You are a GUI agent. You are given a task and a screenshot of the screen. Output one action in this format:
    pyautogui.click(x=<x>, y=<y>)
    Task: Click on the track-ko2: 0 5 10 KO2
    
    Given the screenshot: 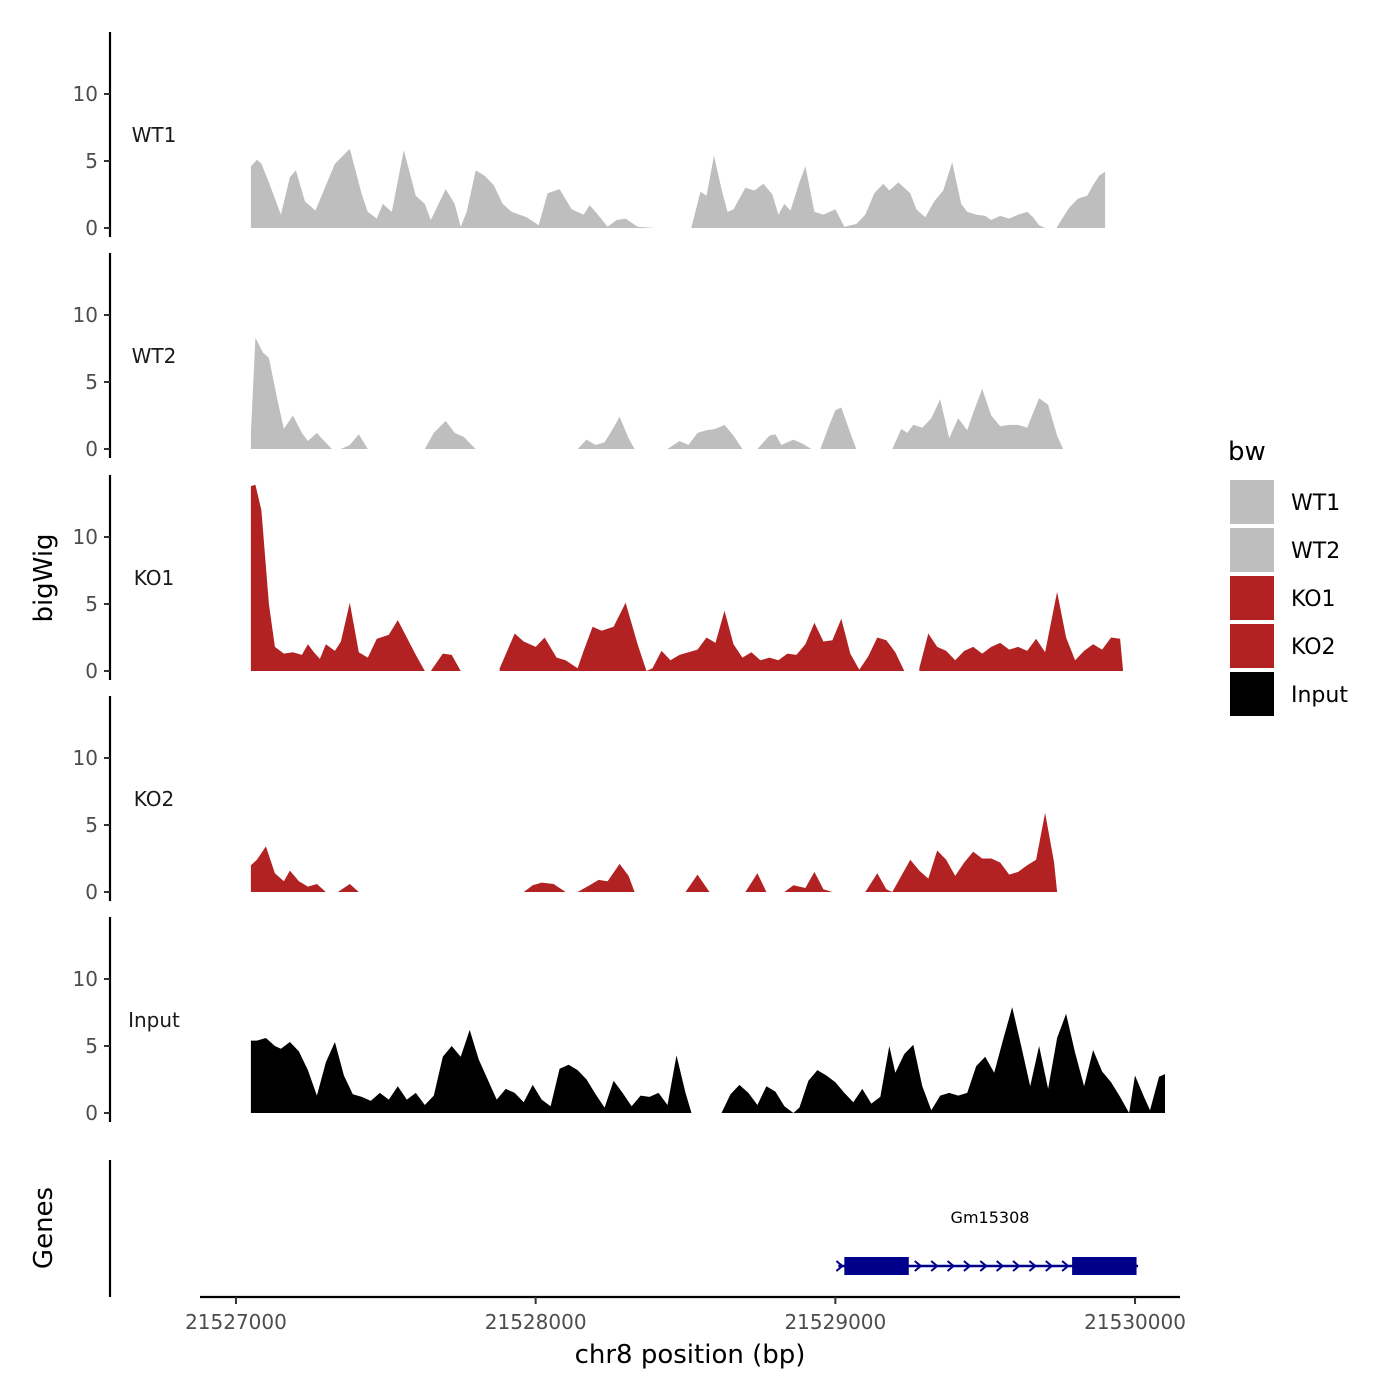 What is the action you would take?
    pyautogui.click(x=565, y=800)
    